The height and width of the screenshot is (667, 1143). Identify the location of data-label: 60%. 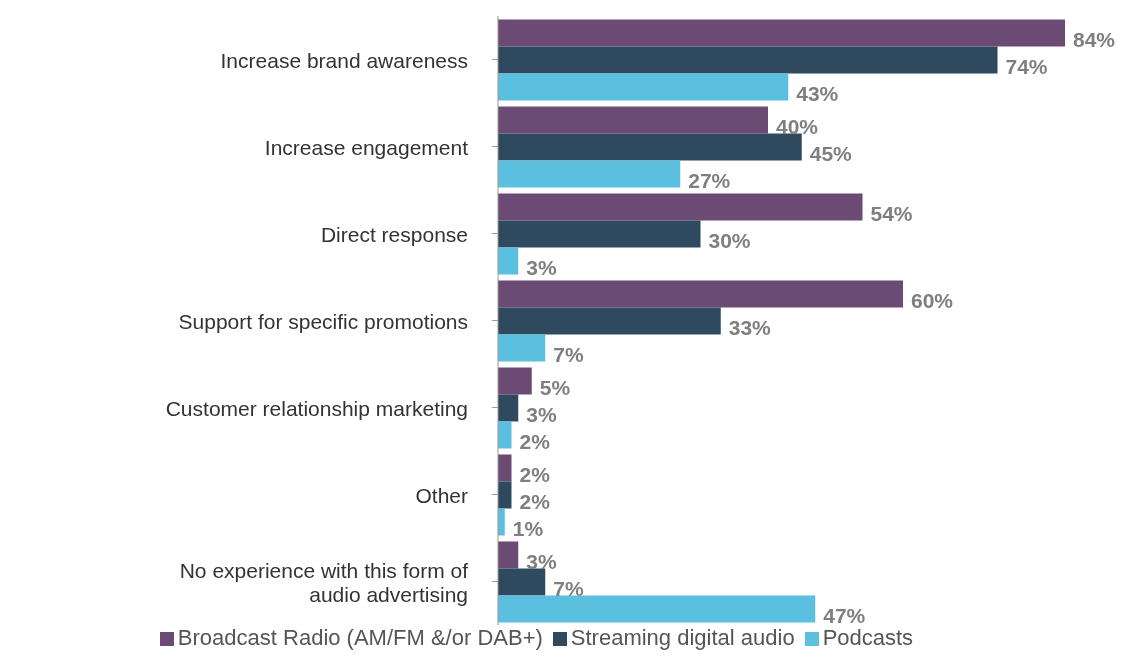
(932, 301).